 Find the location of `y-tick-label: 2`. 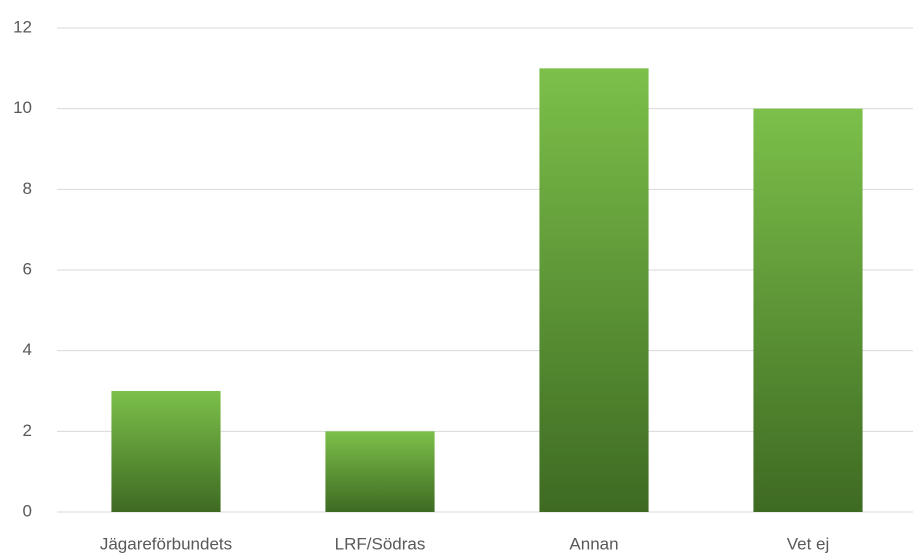

y-tick-label: 2 is located at coordinates (27, 430).